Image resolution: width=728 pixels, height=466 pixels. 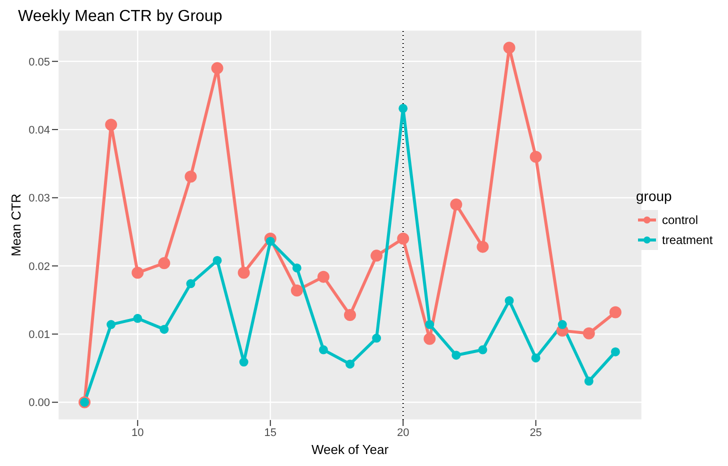 What do you see at coordinates (403, 432) in the screenshot?
I see `x-tick-label: 20` at bounding box center [403, 432].